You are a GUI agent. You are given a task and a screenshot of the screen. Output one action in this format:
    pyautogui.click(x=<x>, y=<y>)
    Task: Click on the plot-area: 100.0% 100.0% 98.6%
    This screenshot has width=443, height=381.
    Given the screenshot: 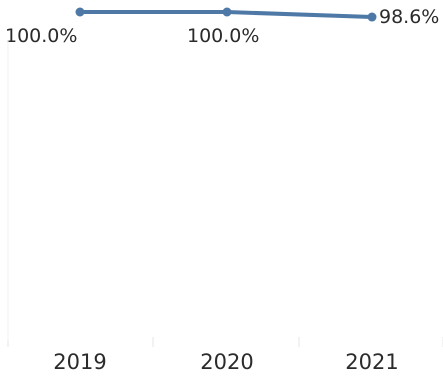 What is the action you would take?
    pyautogui.click(x=222, y=26)
    